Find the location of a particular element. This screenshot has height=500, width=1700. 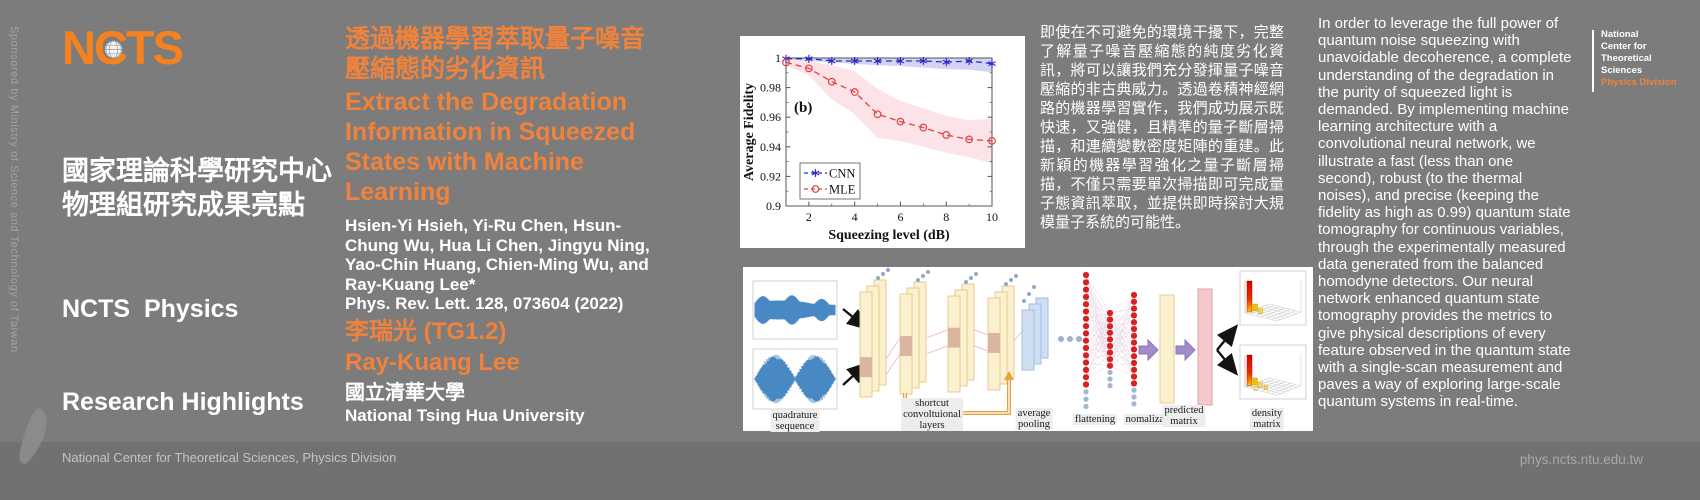

affiliation-zh: 國立清華大學 is located at coordinates (405, 393).